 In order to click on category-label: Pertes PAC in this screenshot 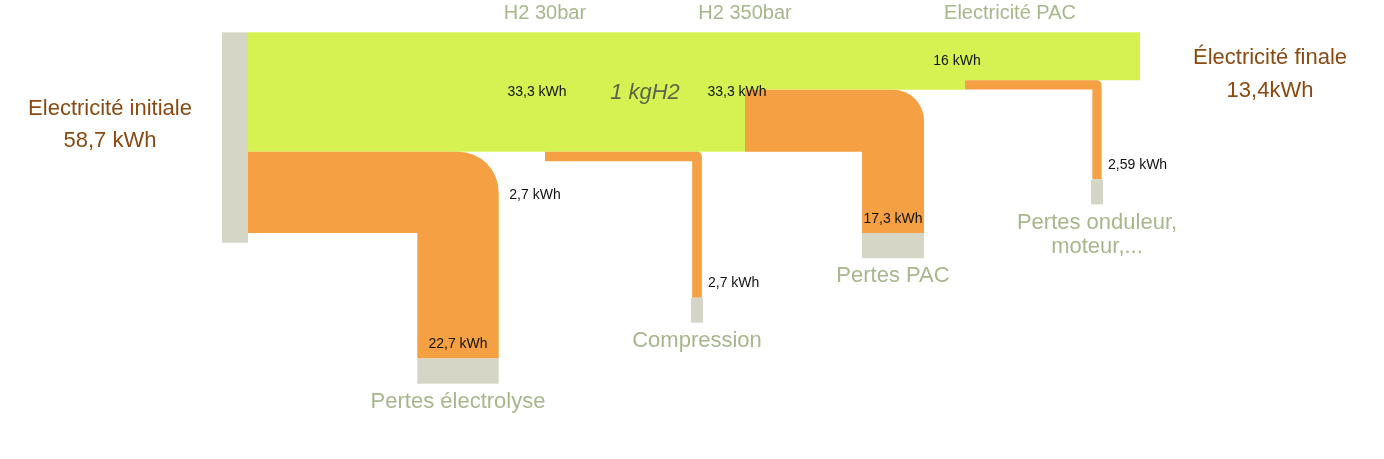, I will do `click(893, 275)`.